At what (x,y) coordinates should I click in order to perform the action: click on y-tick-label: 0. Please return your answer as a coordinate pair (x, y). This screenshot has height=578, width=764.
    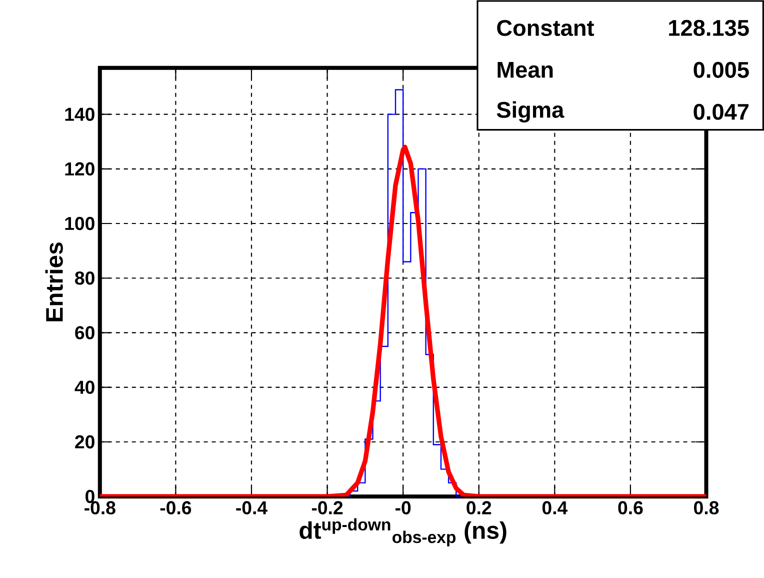
    Looking at the image, I should click on (90, 496).